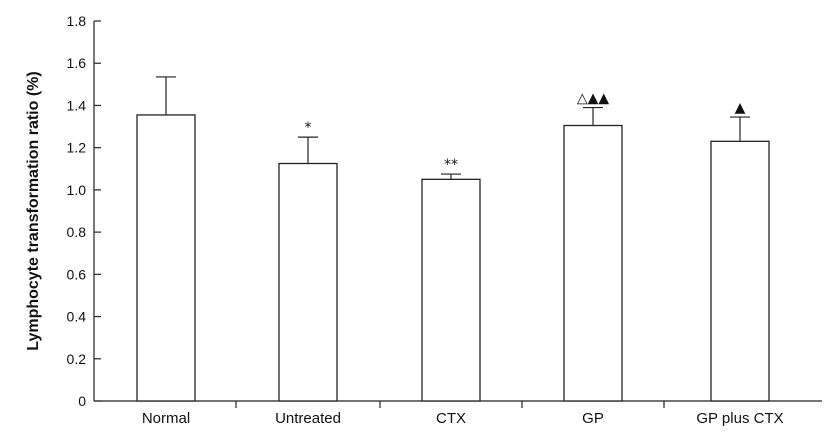  Describe the element at coordinates (77, 148) in the screenshot. I see `y-tick-label: 1.2` at that location.